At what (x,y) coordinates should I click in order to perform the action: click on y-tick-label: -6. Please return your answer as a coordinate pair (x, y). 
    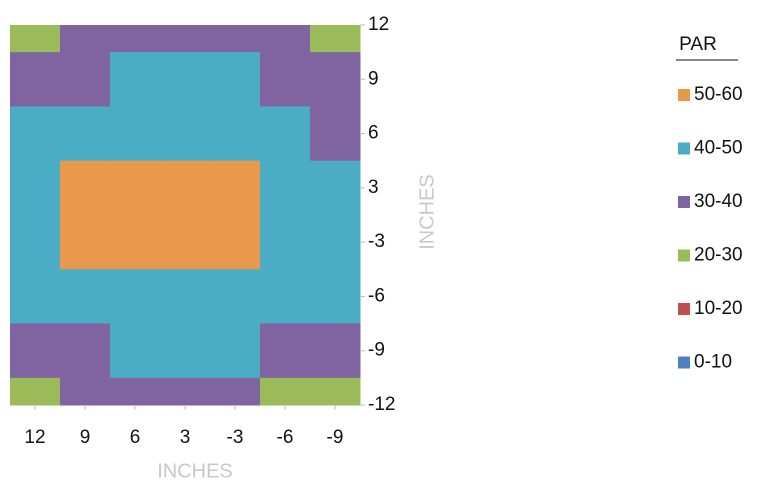
    Looking at the image, I should click on (376, 295).